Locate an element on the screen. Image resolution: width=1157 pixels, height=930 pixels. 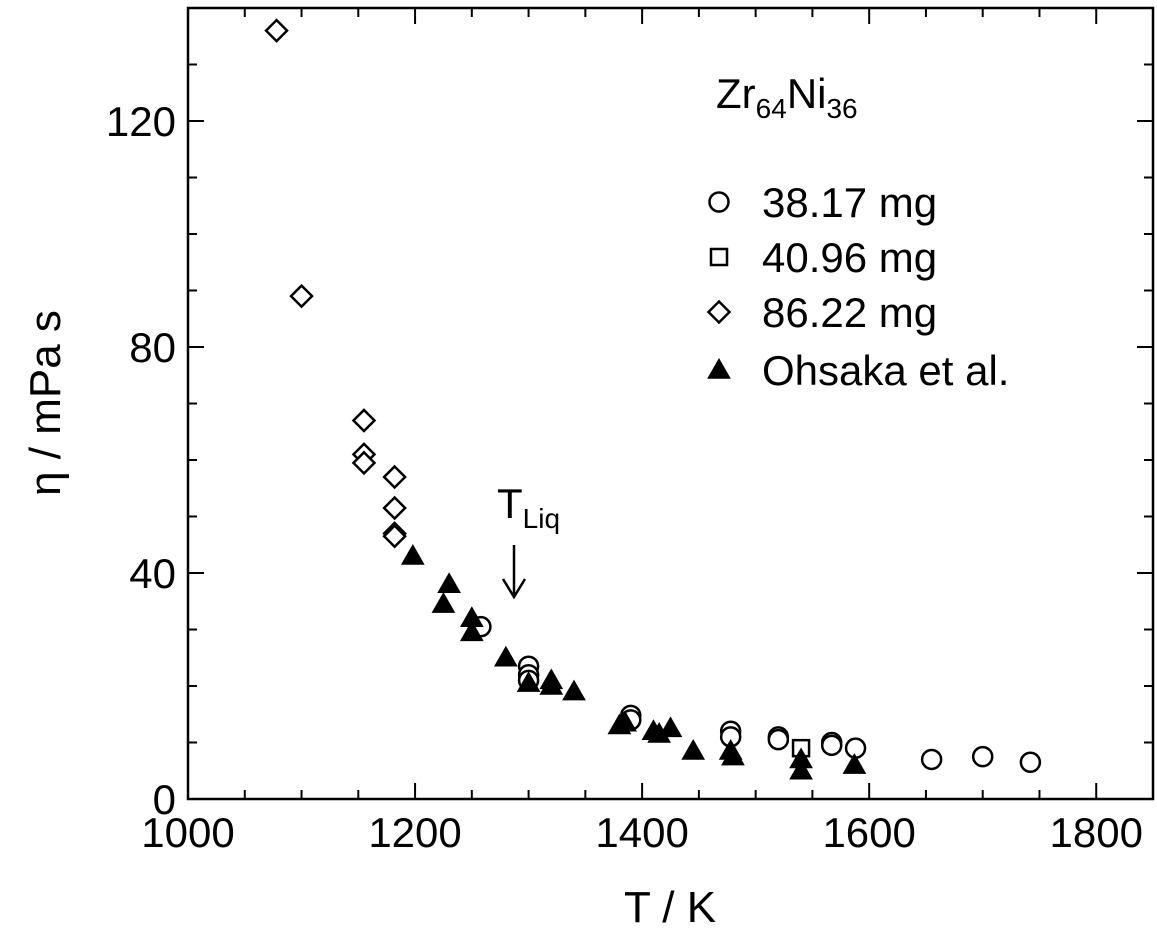
composition-sub1: 64 is located at coordinates (771, 108).